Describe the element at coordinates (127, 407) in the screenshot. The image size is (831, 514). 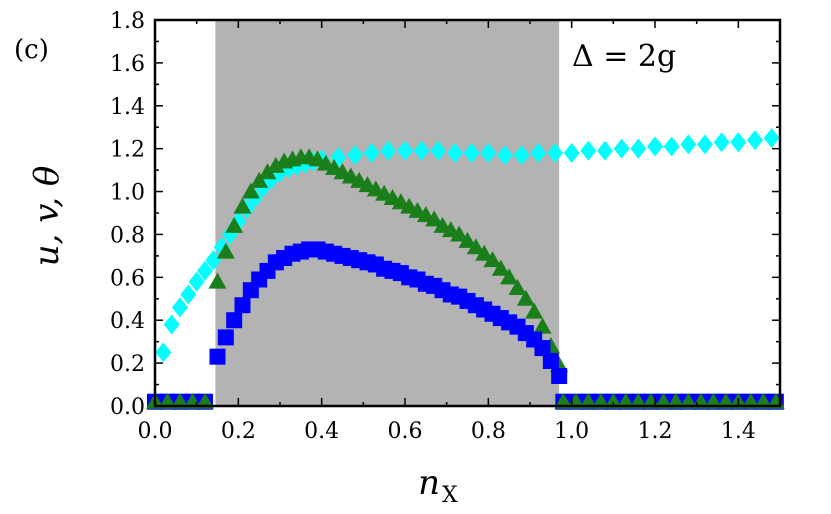
I see `y-tick-label: 0.0` at that location.